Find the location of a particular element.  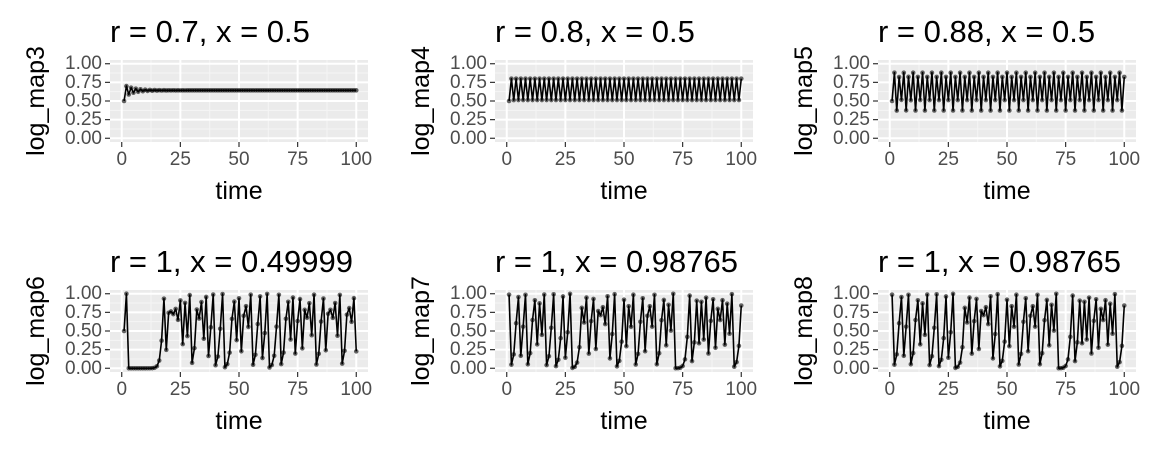

y-axis-title: log_map7 is located at coordinates (421, 331).